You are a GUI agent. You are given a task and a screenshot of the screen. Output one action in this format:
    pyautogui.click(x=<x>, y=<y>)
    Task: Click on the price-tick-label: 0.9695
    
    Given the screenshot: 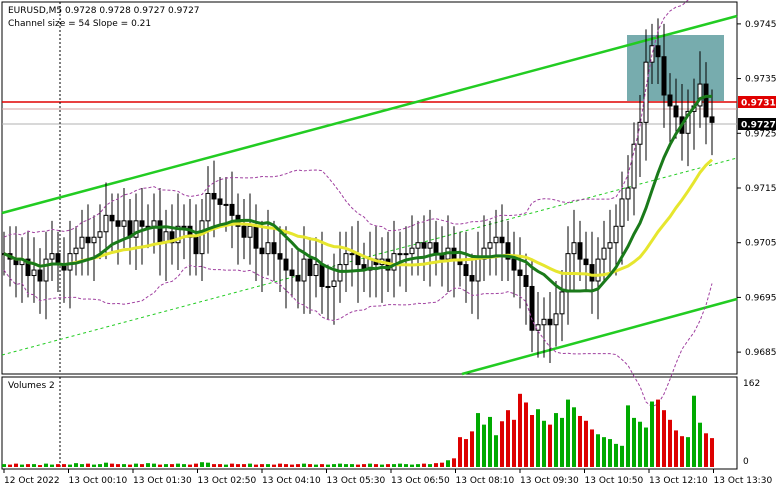 What is the action you would take?
    pyautogui.click(x=761, y=298)
    